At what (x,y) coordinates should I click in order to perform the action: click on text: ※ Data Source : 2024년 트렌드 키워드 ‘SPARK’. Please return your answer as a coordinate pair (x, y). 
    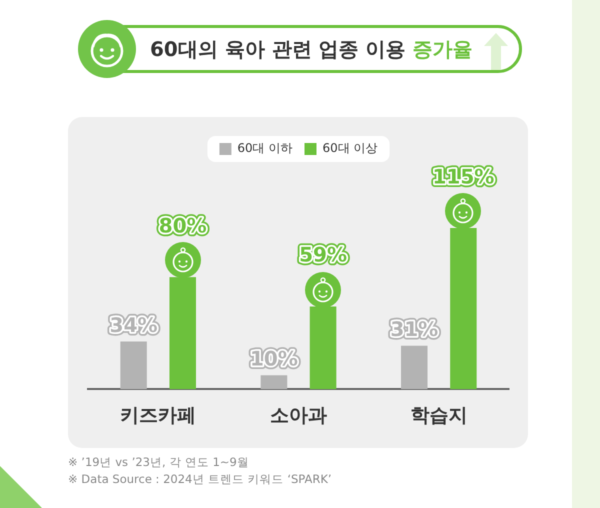
    Looking at the image, I should click on (200, 479).